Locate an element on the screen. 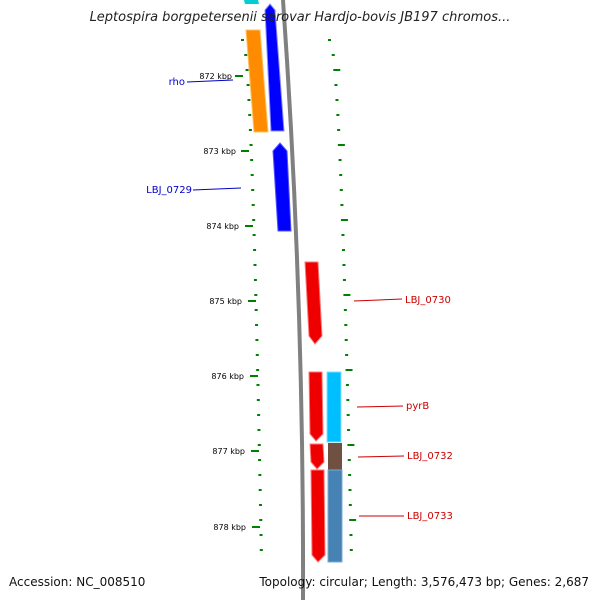 The image size is (600, 600). gene-label-lbj-0730: LBJ_0730 is located at coordinates (428, 300).